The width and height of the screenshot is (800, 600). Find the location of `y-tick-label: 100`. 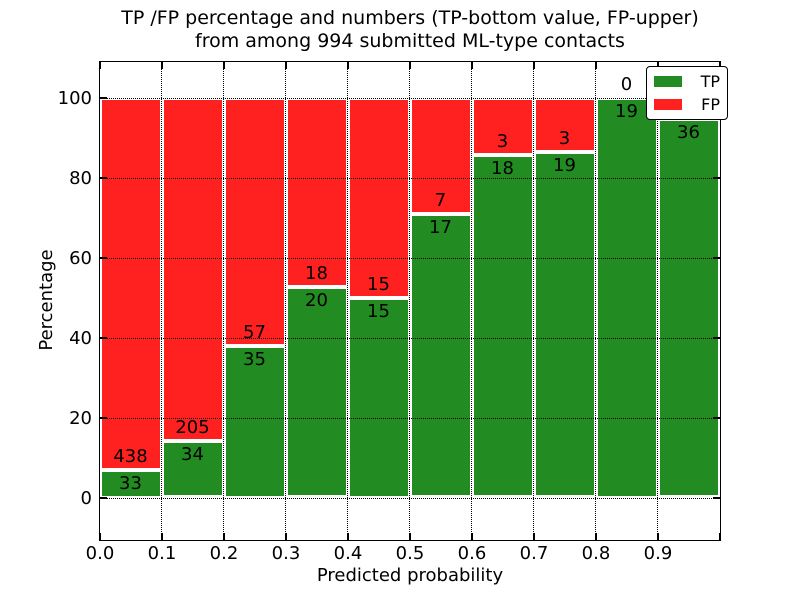

y-tick-label: 100 is located at coordinates (74, 98).